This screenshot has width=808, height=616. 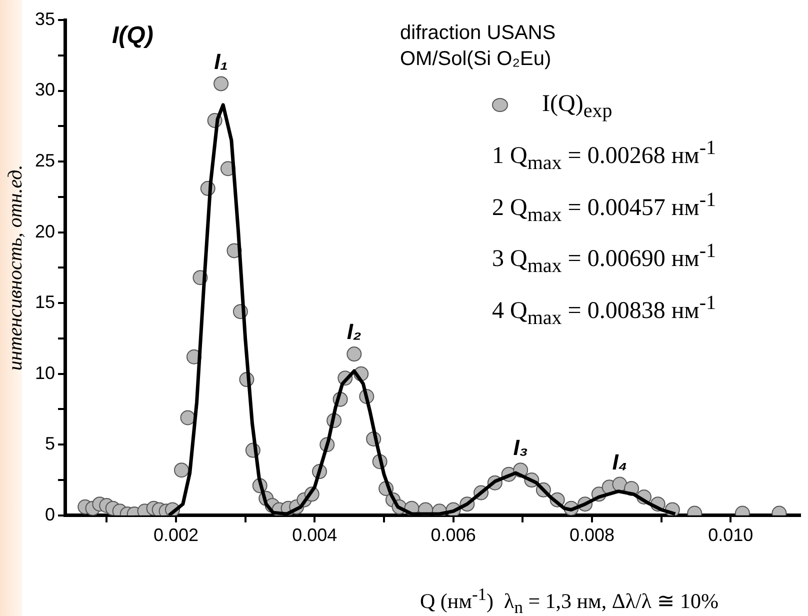 I want to click on annotation: I₁, so click(x=221, y=61).